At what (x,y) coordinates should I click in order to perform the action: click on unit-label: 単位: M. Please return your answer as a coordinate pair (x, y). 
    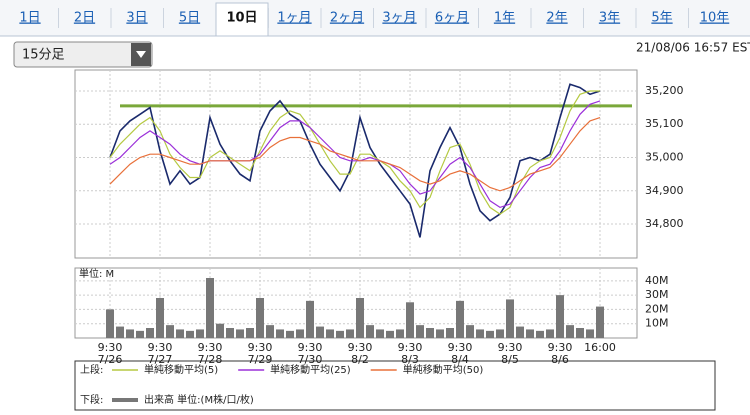
    Looking at the image, I should click on (96, 273).